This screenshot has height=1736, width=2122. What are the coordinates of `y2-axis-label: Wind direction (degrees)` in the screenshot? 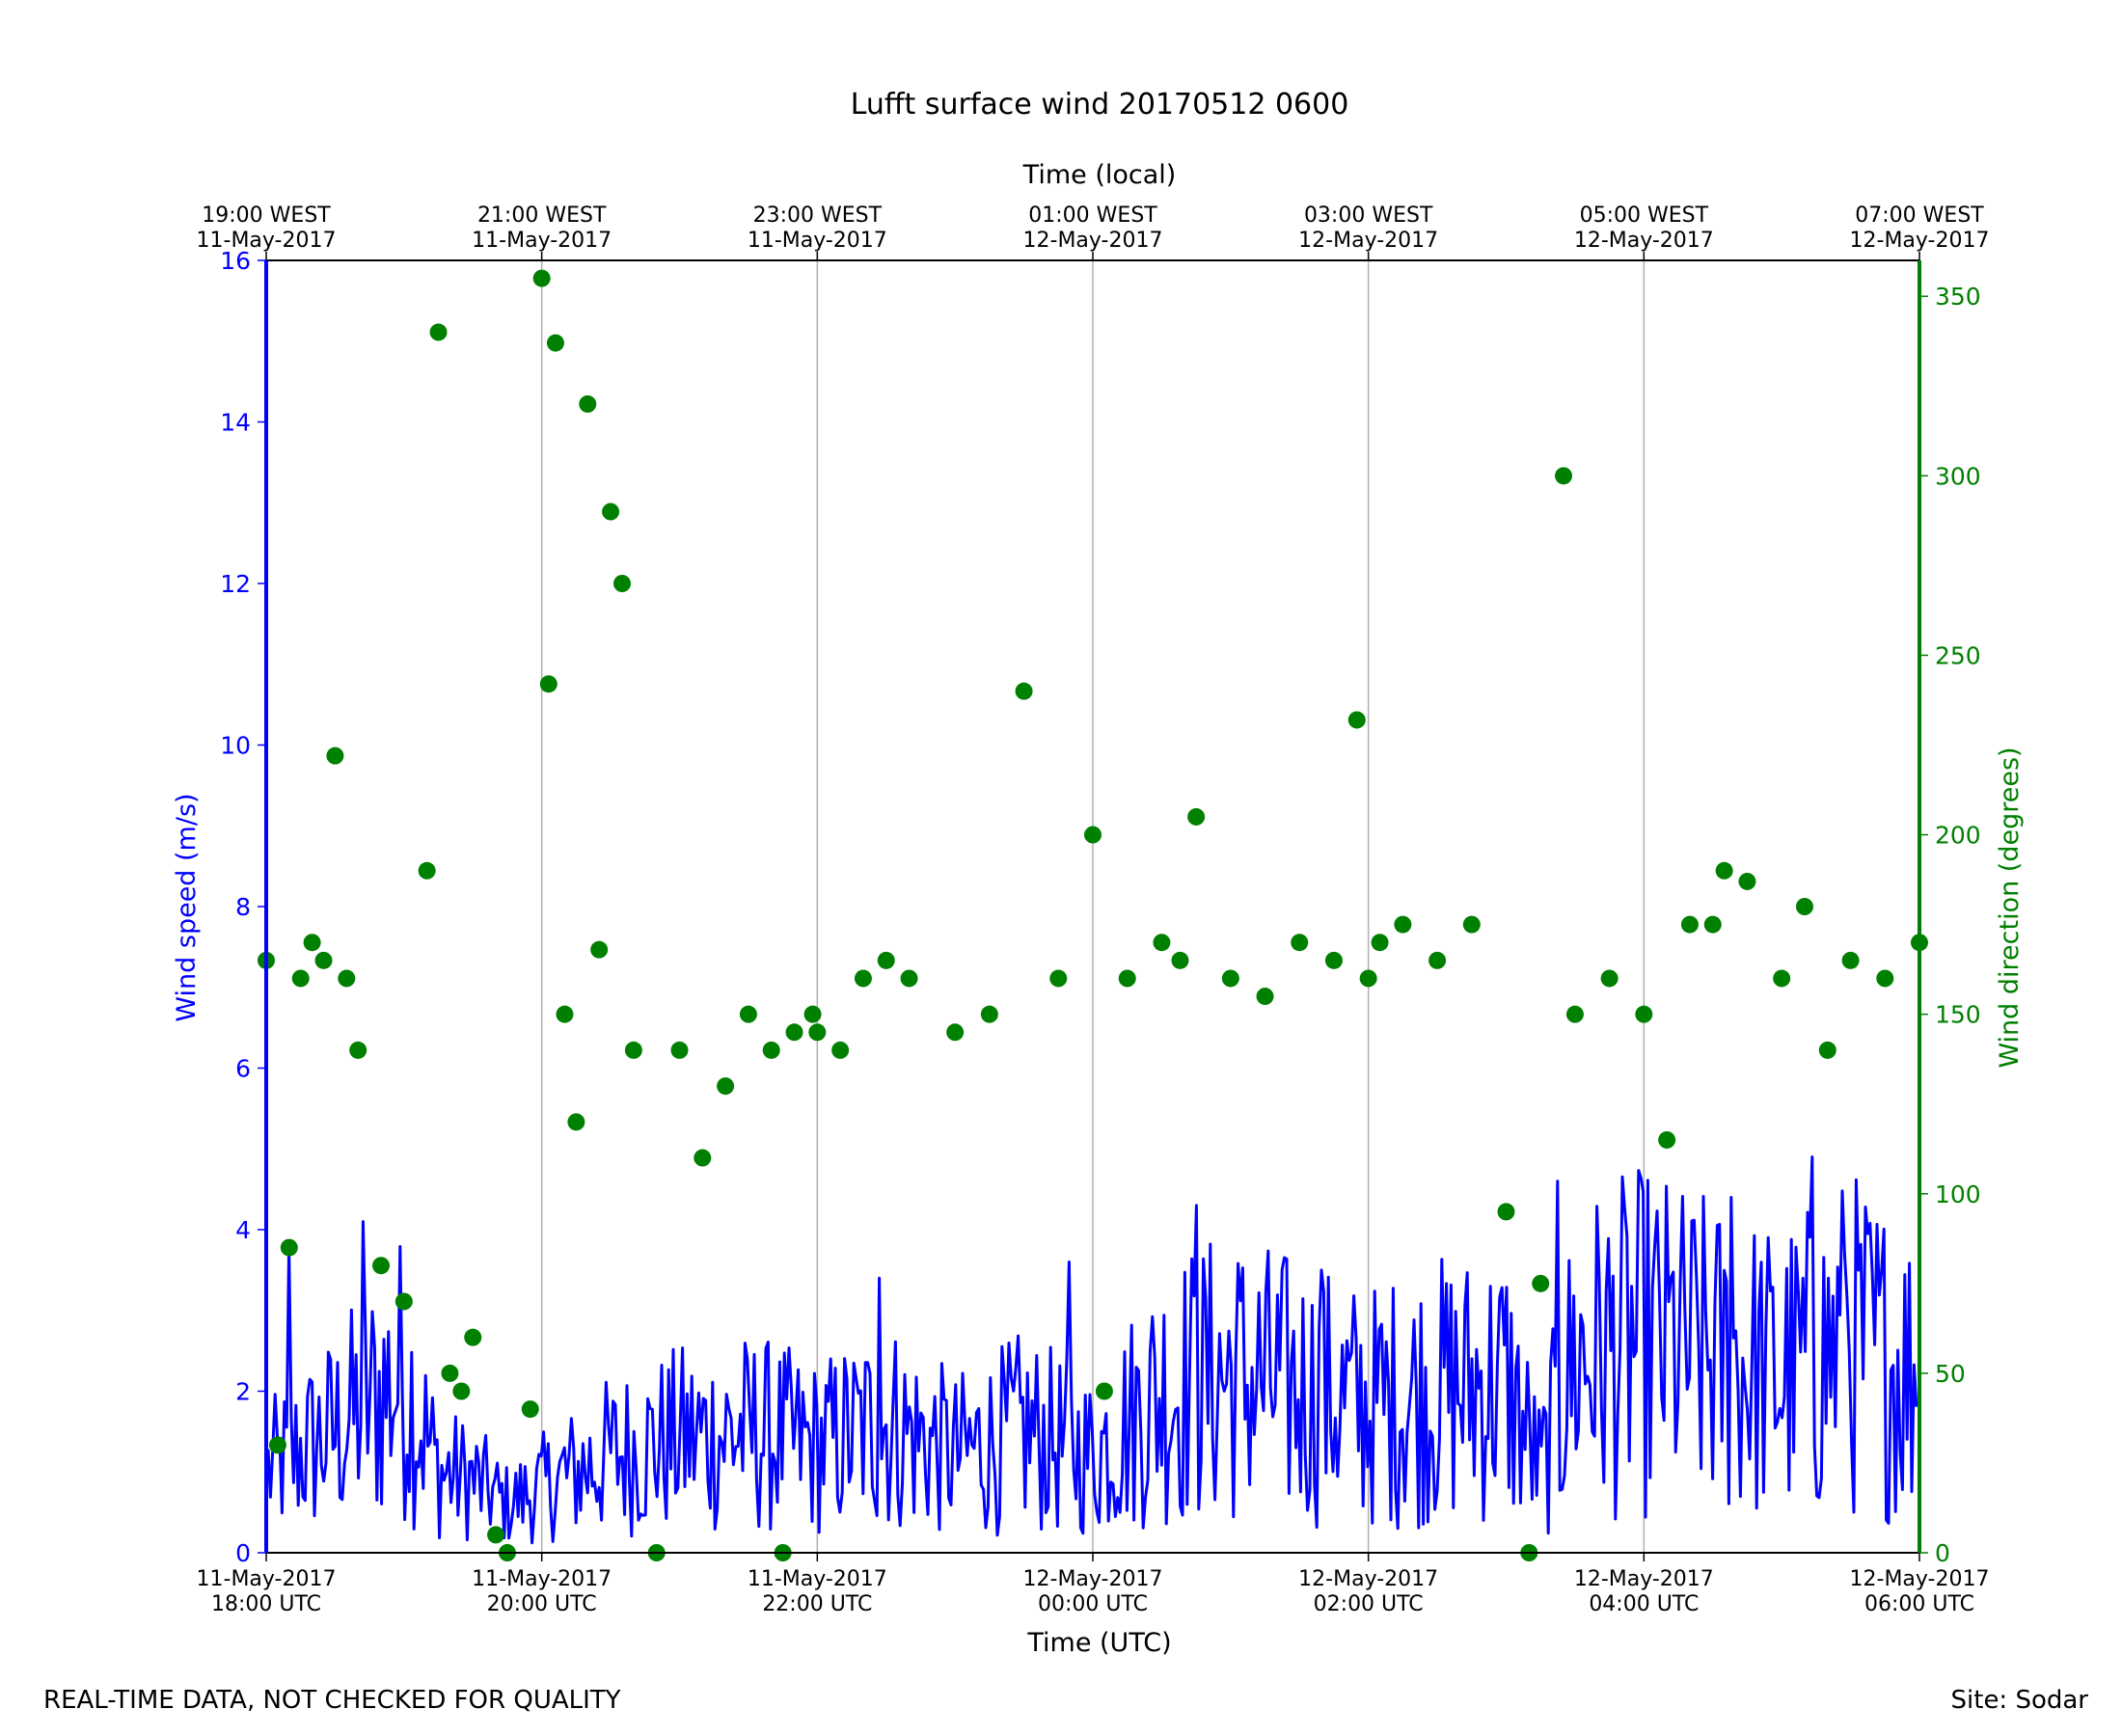 It's located at (2010, 907).